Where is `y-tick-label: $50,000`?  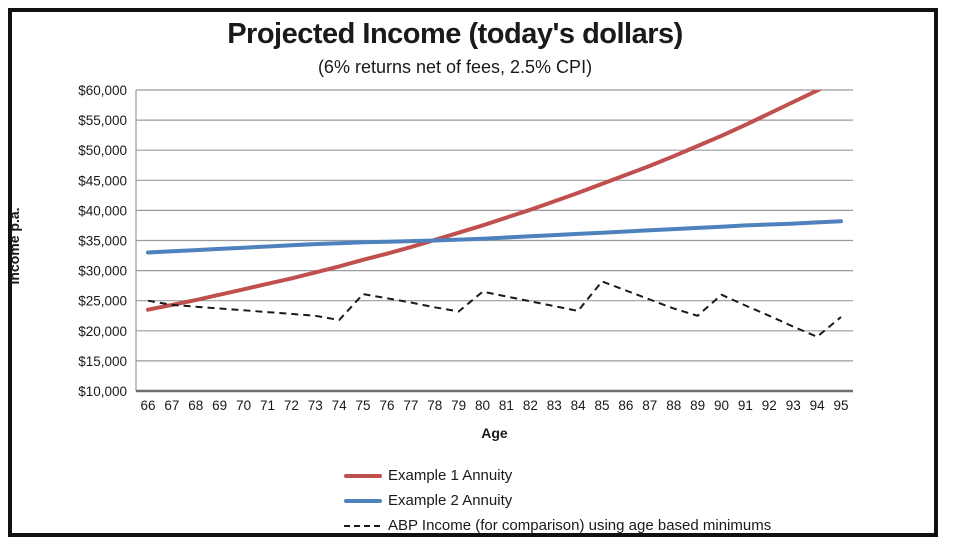
y-tick-label: $50,000 is located at coordinates (102, 150).